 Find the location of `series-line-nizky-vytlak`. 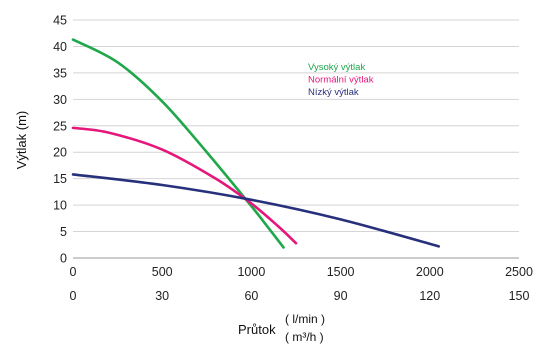

series-line-nizky-vytlak is located at coordinates (256, 210).